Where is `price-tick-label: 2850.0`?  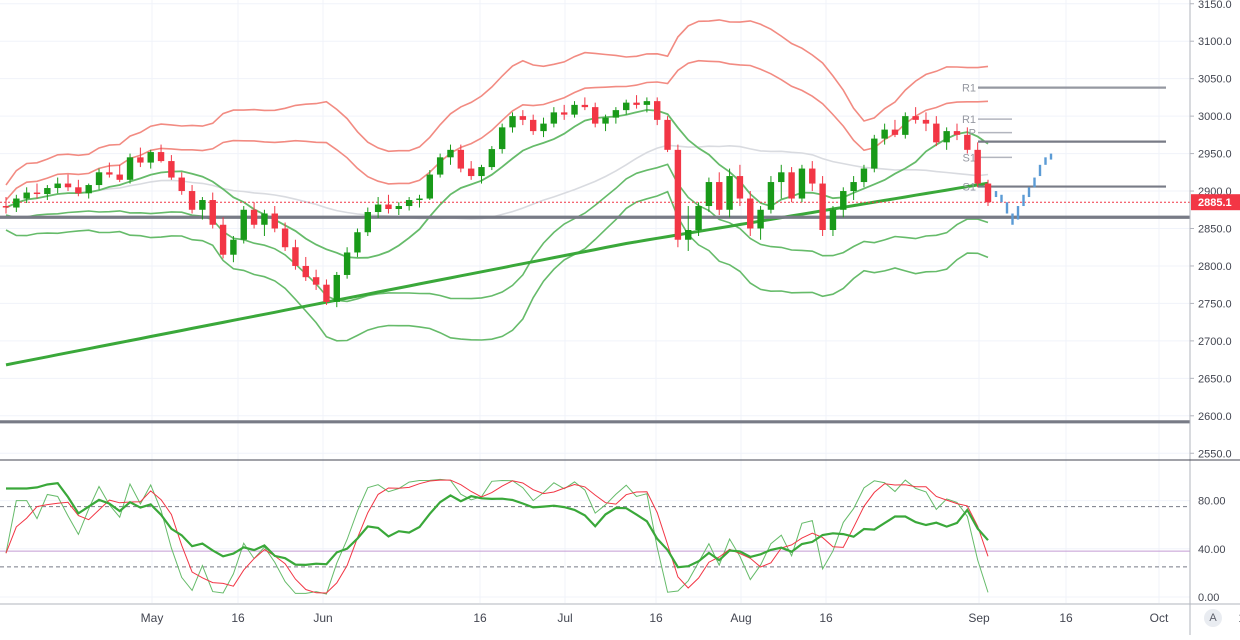 price-tick-label: 2850.0 is located at coordinates (1215, 230).